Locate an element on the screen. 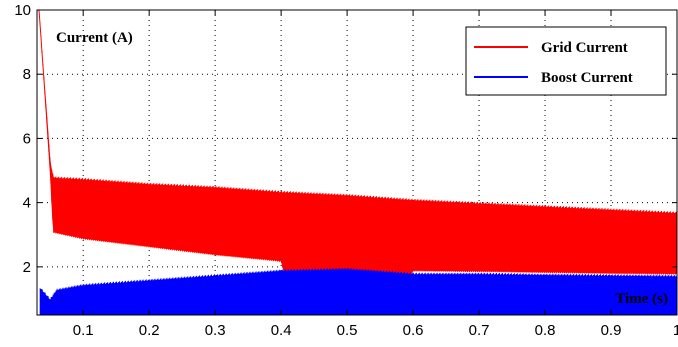  legend: Grid Current Boost Current is located at coordinates (566, 61).